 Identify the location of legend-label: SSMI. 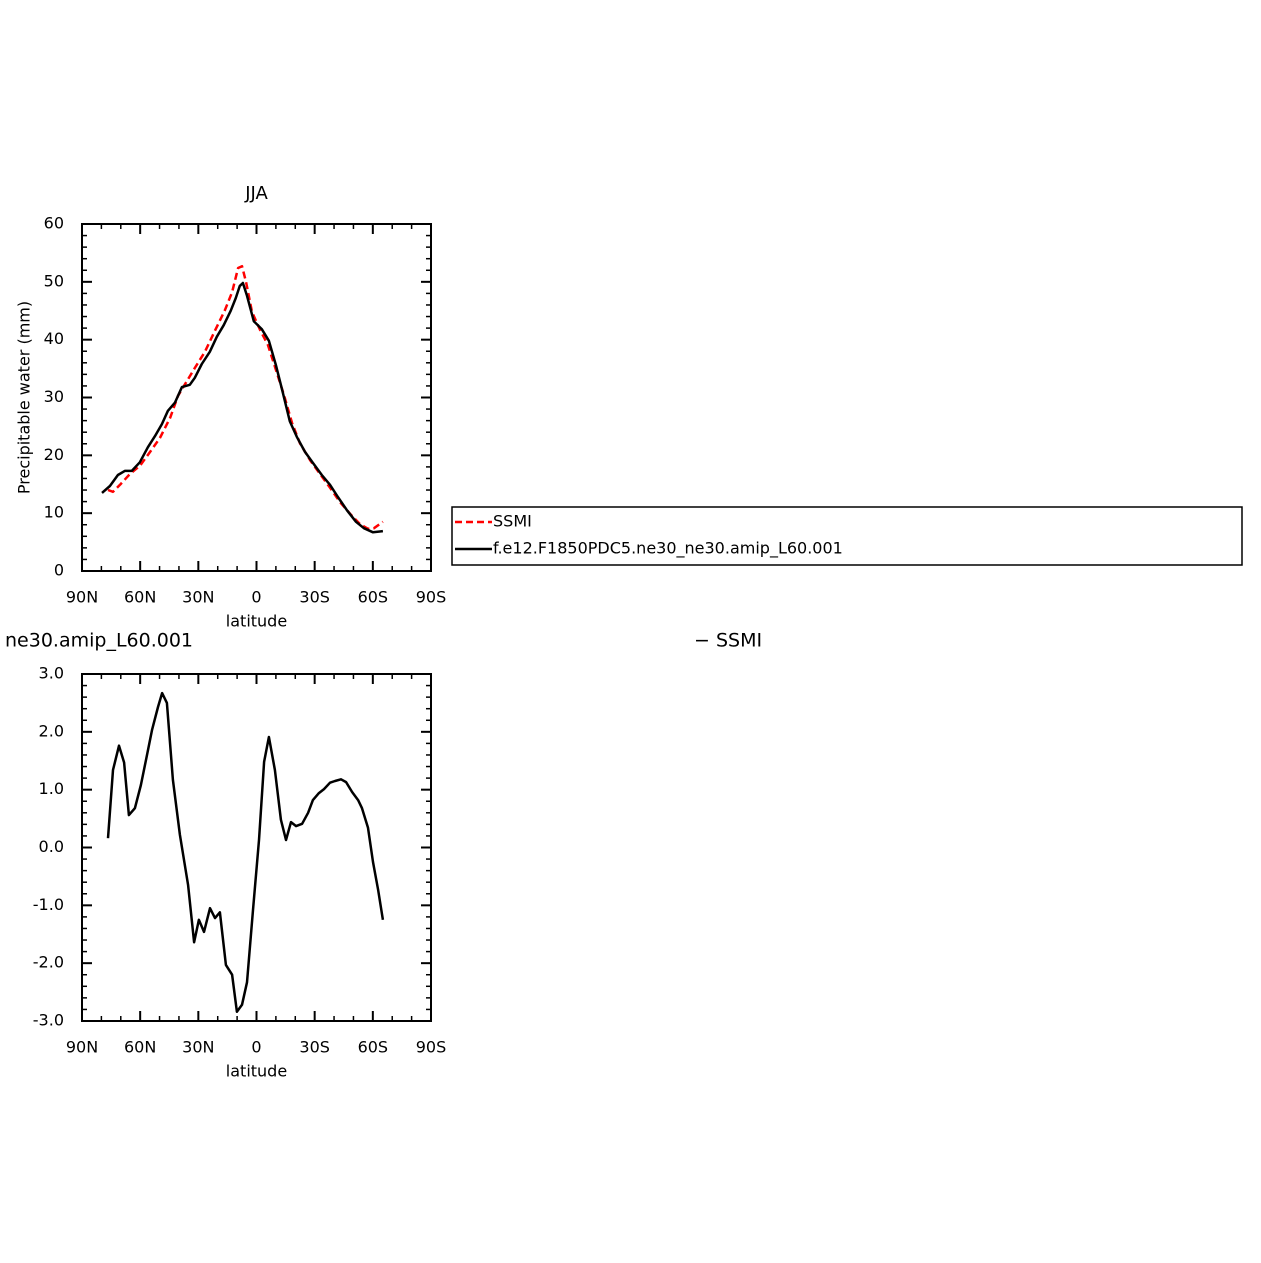
(512, 521).